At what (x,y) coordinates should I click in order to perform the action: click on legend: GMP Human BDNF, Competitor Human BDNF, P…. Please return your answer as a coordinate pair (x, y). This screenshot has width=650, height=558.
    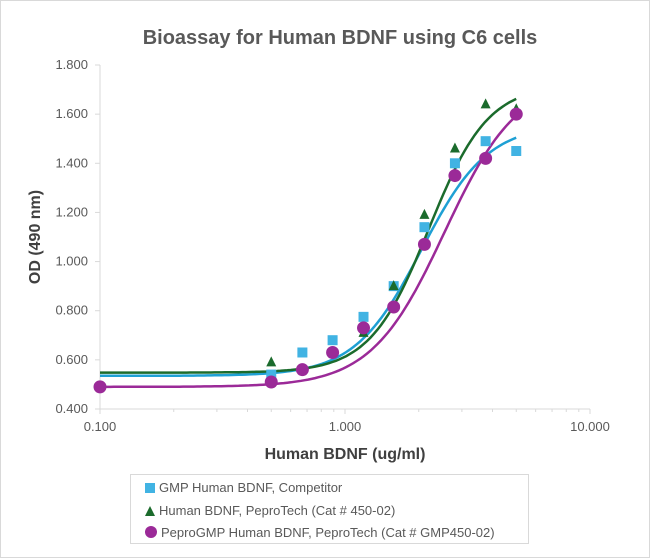
    Looking at the image, I should click on (329, 509).